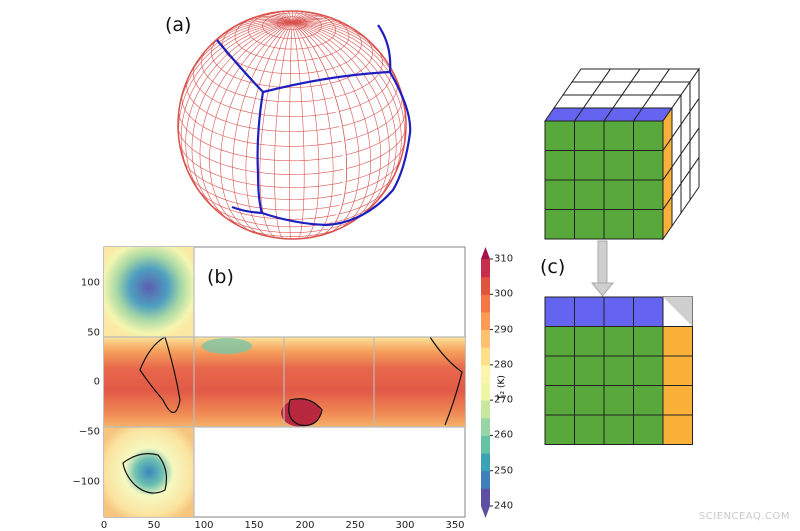 This screenshot has height=531, width=800. I want to click on colorbar, so click(487, 382).